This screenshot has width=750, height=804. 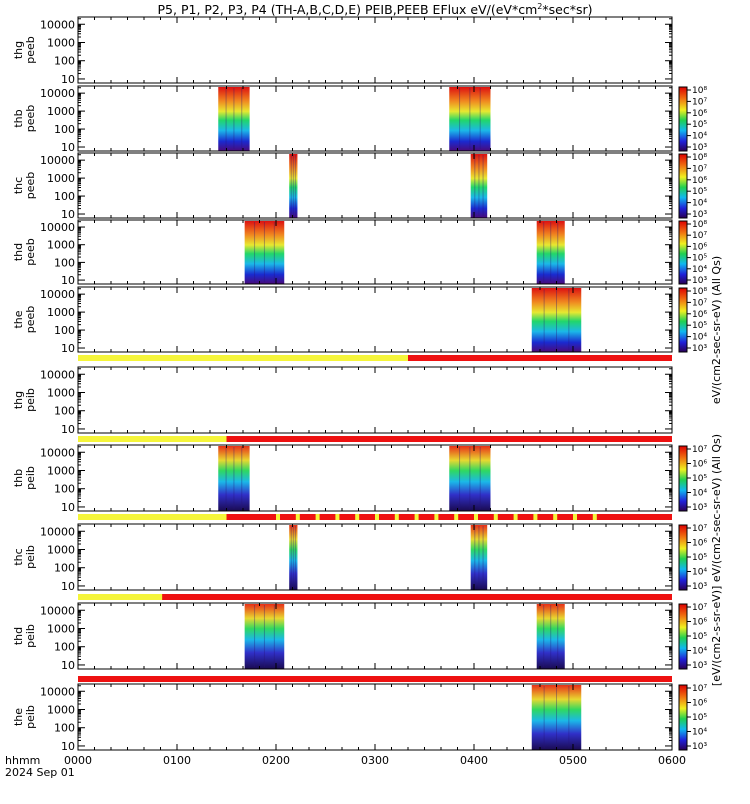 What do you see at coordinates (672, 760) in the screenshot?
I see `x-tick-label: 0600` at bounding box center [672, 760].